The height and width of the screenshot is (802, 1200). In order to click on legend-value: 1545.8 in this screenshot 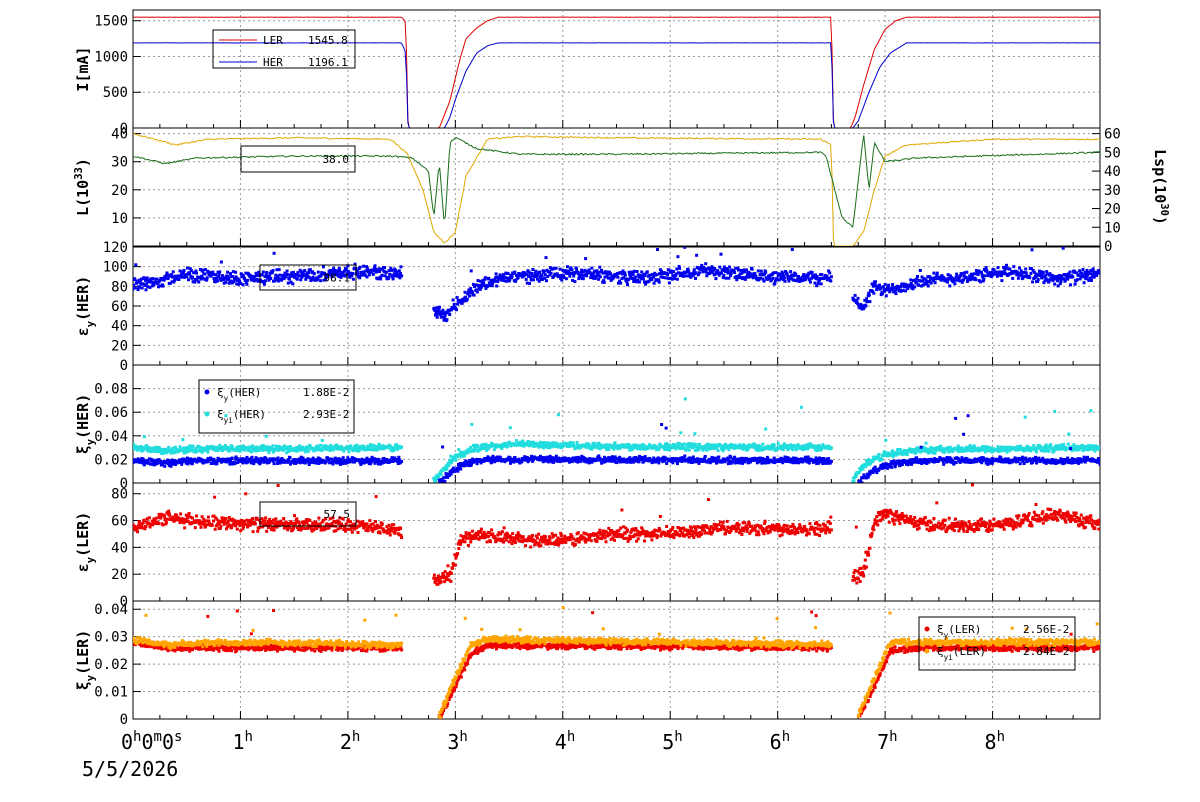, I will do `click(328, 40)`.